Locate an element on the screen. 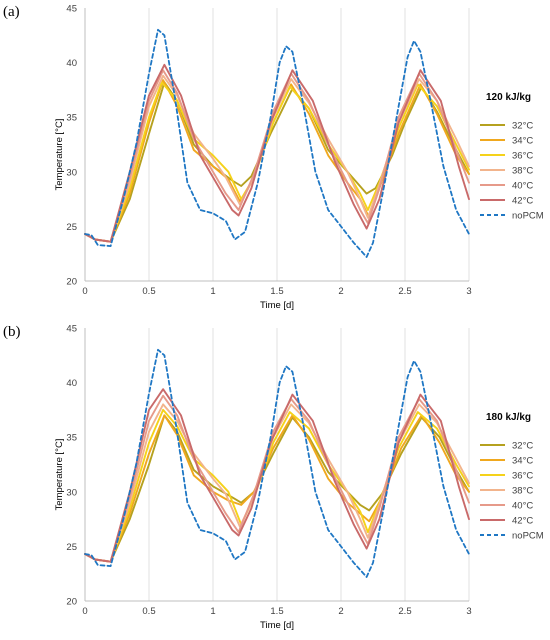  panel-label: (a) is located at coordinates (11, 12).